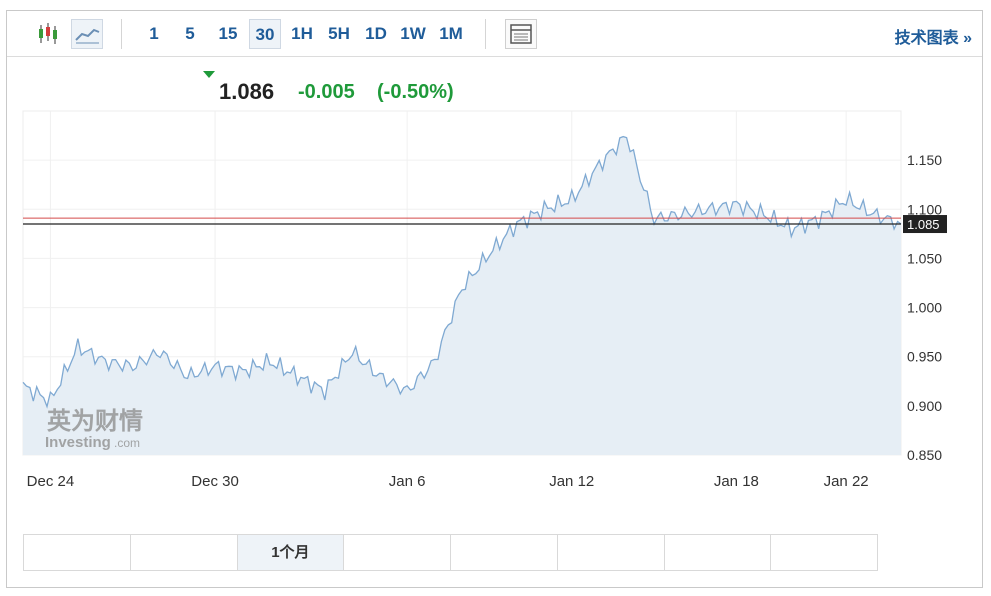 The image size is (991, 596). Describe the element at coordinates (924, 406) in the screenshot. I see `y-tick-label: 0.900` at that location.